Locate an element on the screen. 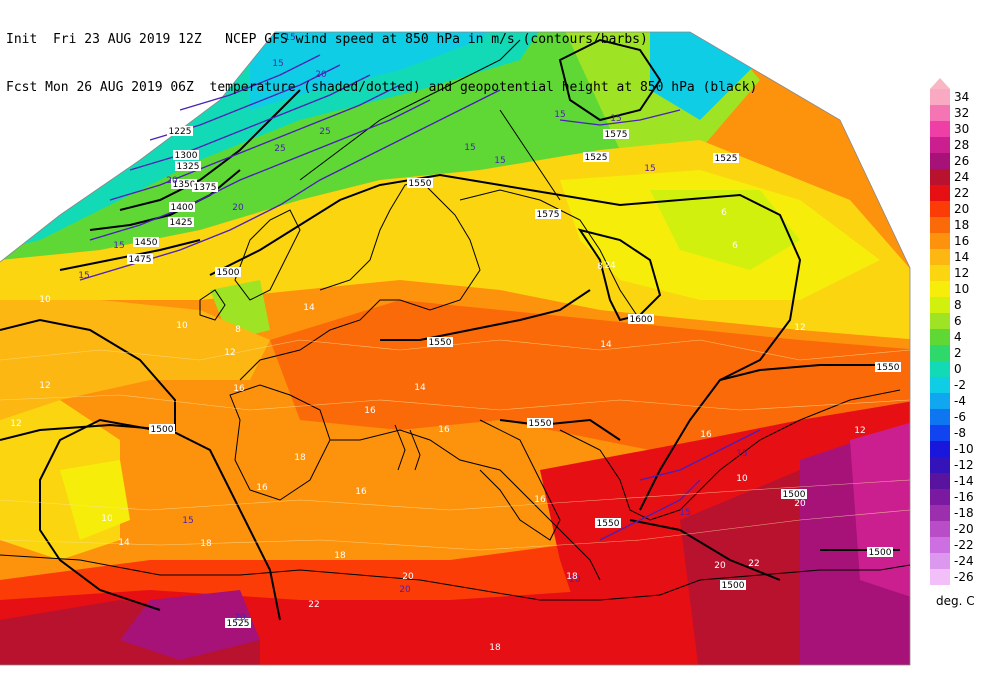 Image resolution: width=1000 pixels, height=680 pixels. map-label: 1600 is located at coordinates (641, 320).